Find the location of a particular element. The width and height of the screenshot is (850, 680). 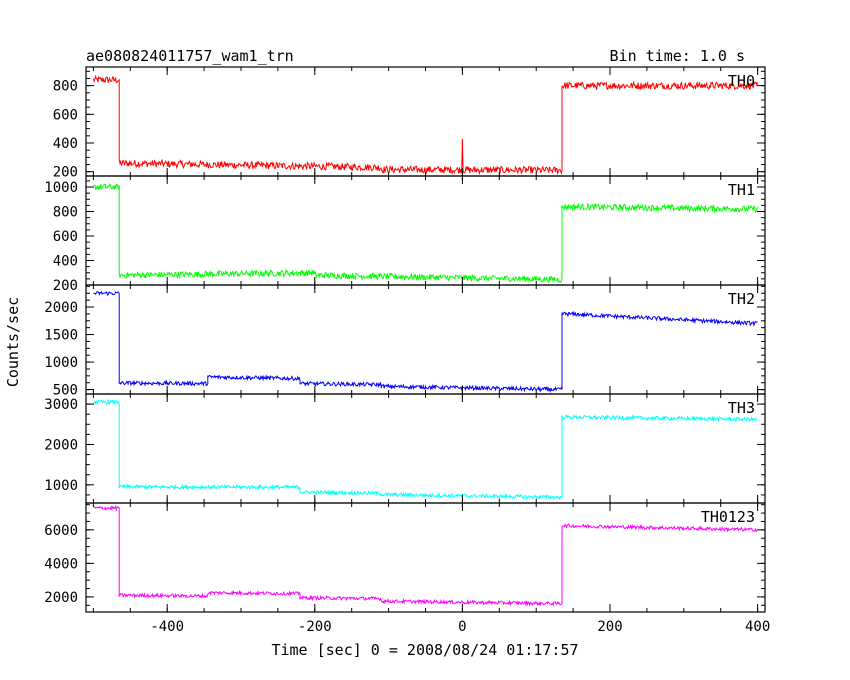

panel-th0: 200 400 600 800 TH0 is located at coordinates (409, 123).